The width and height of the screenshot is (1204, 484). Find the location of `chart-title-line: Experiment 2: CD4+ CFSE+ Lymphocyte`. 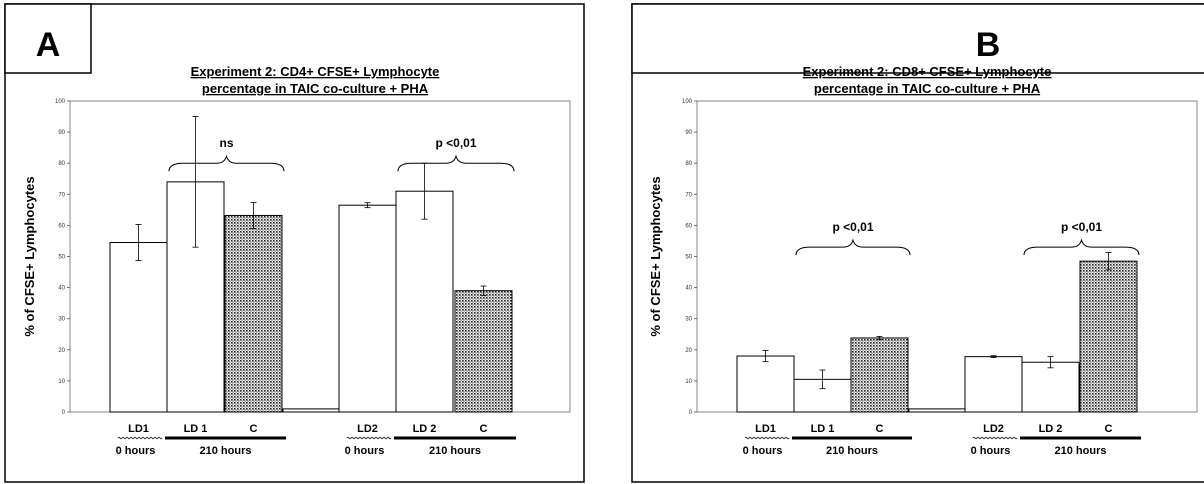

chart-title-line: Experiment 2: CD4+ CFSE+ Lymphocyte is located at coordinates (315, 71).